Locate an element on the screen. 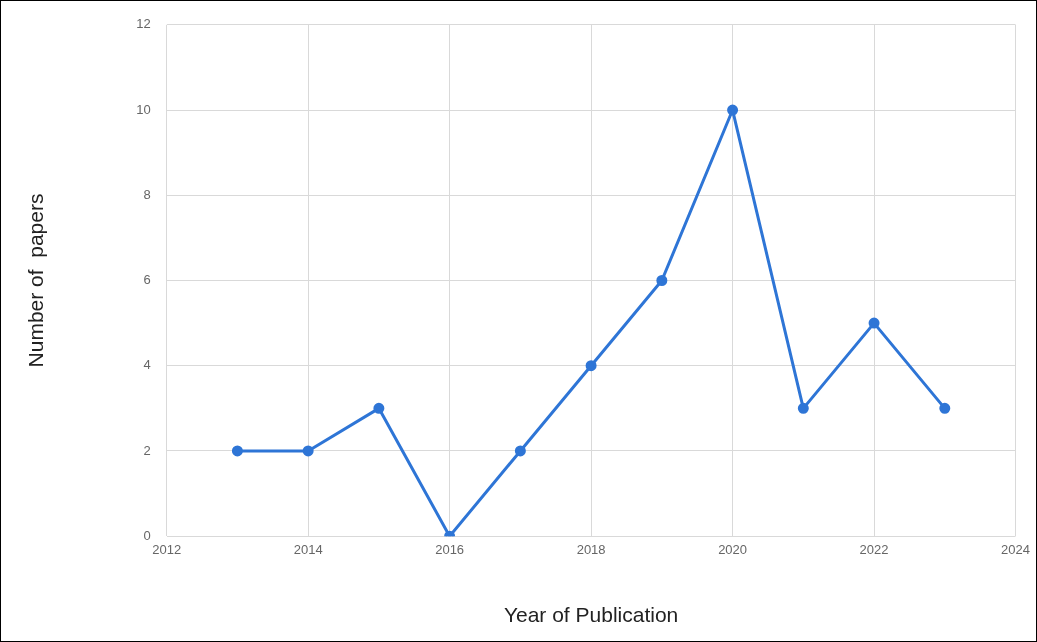 This screenshot has width=1037, height=642. y-axis-title: Number of papers is located at coordinates (36, 280).